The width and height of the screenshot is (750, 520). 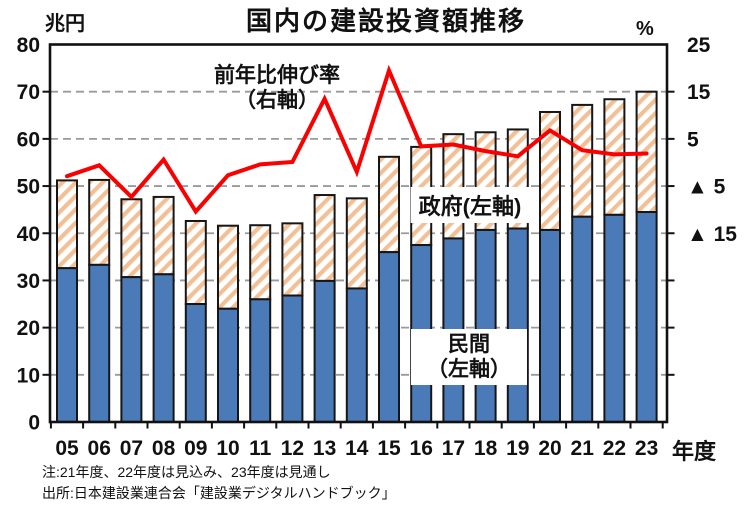 What do you see at coordinates (645, 29) in the screenshot?
I see `right-axis-unit-label: %` at bounding box center [645, 29].